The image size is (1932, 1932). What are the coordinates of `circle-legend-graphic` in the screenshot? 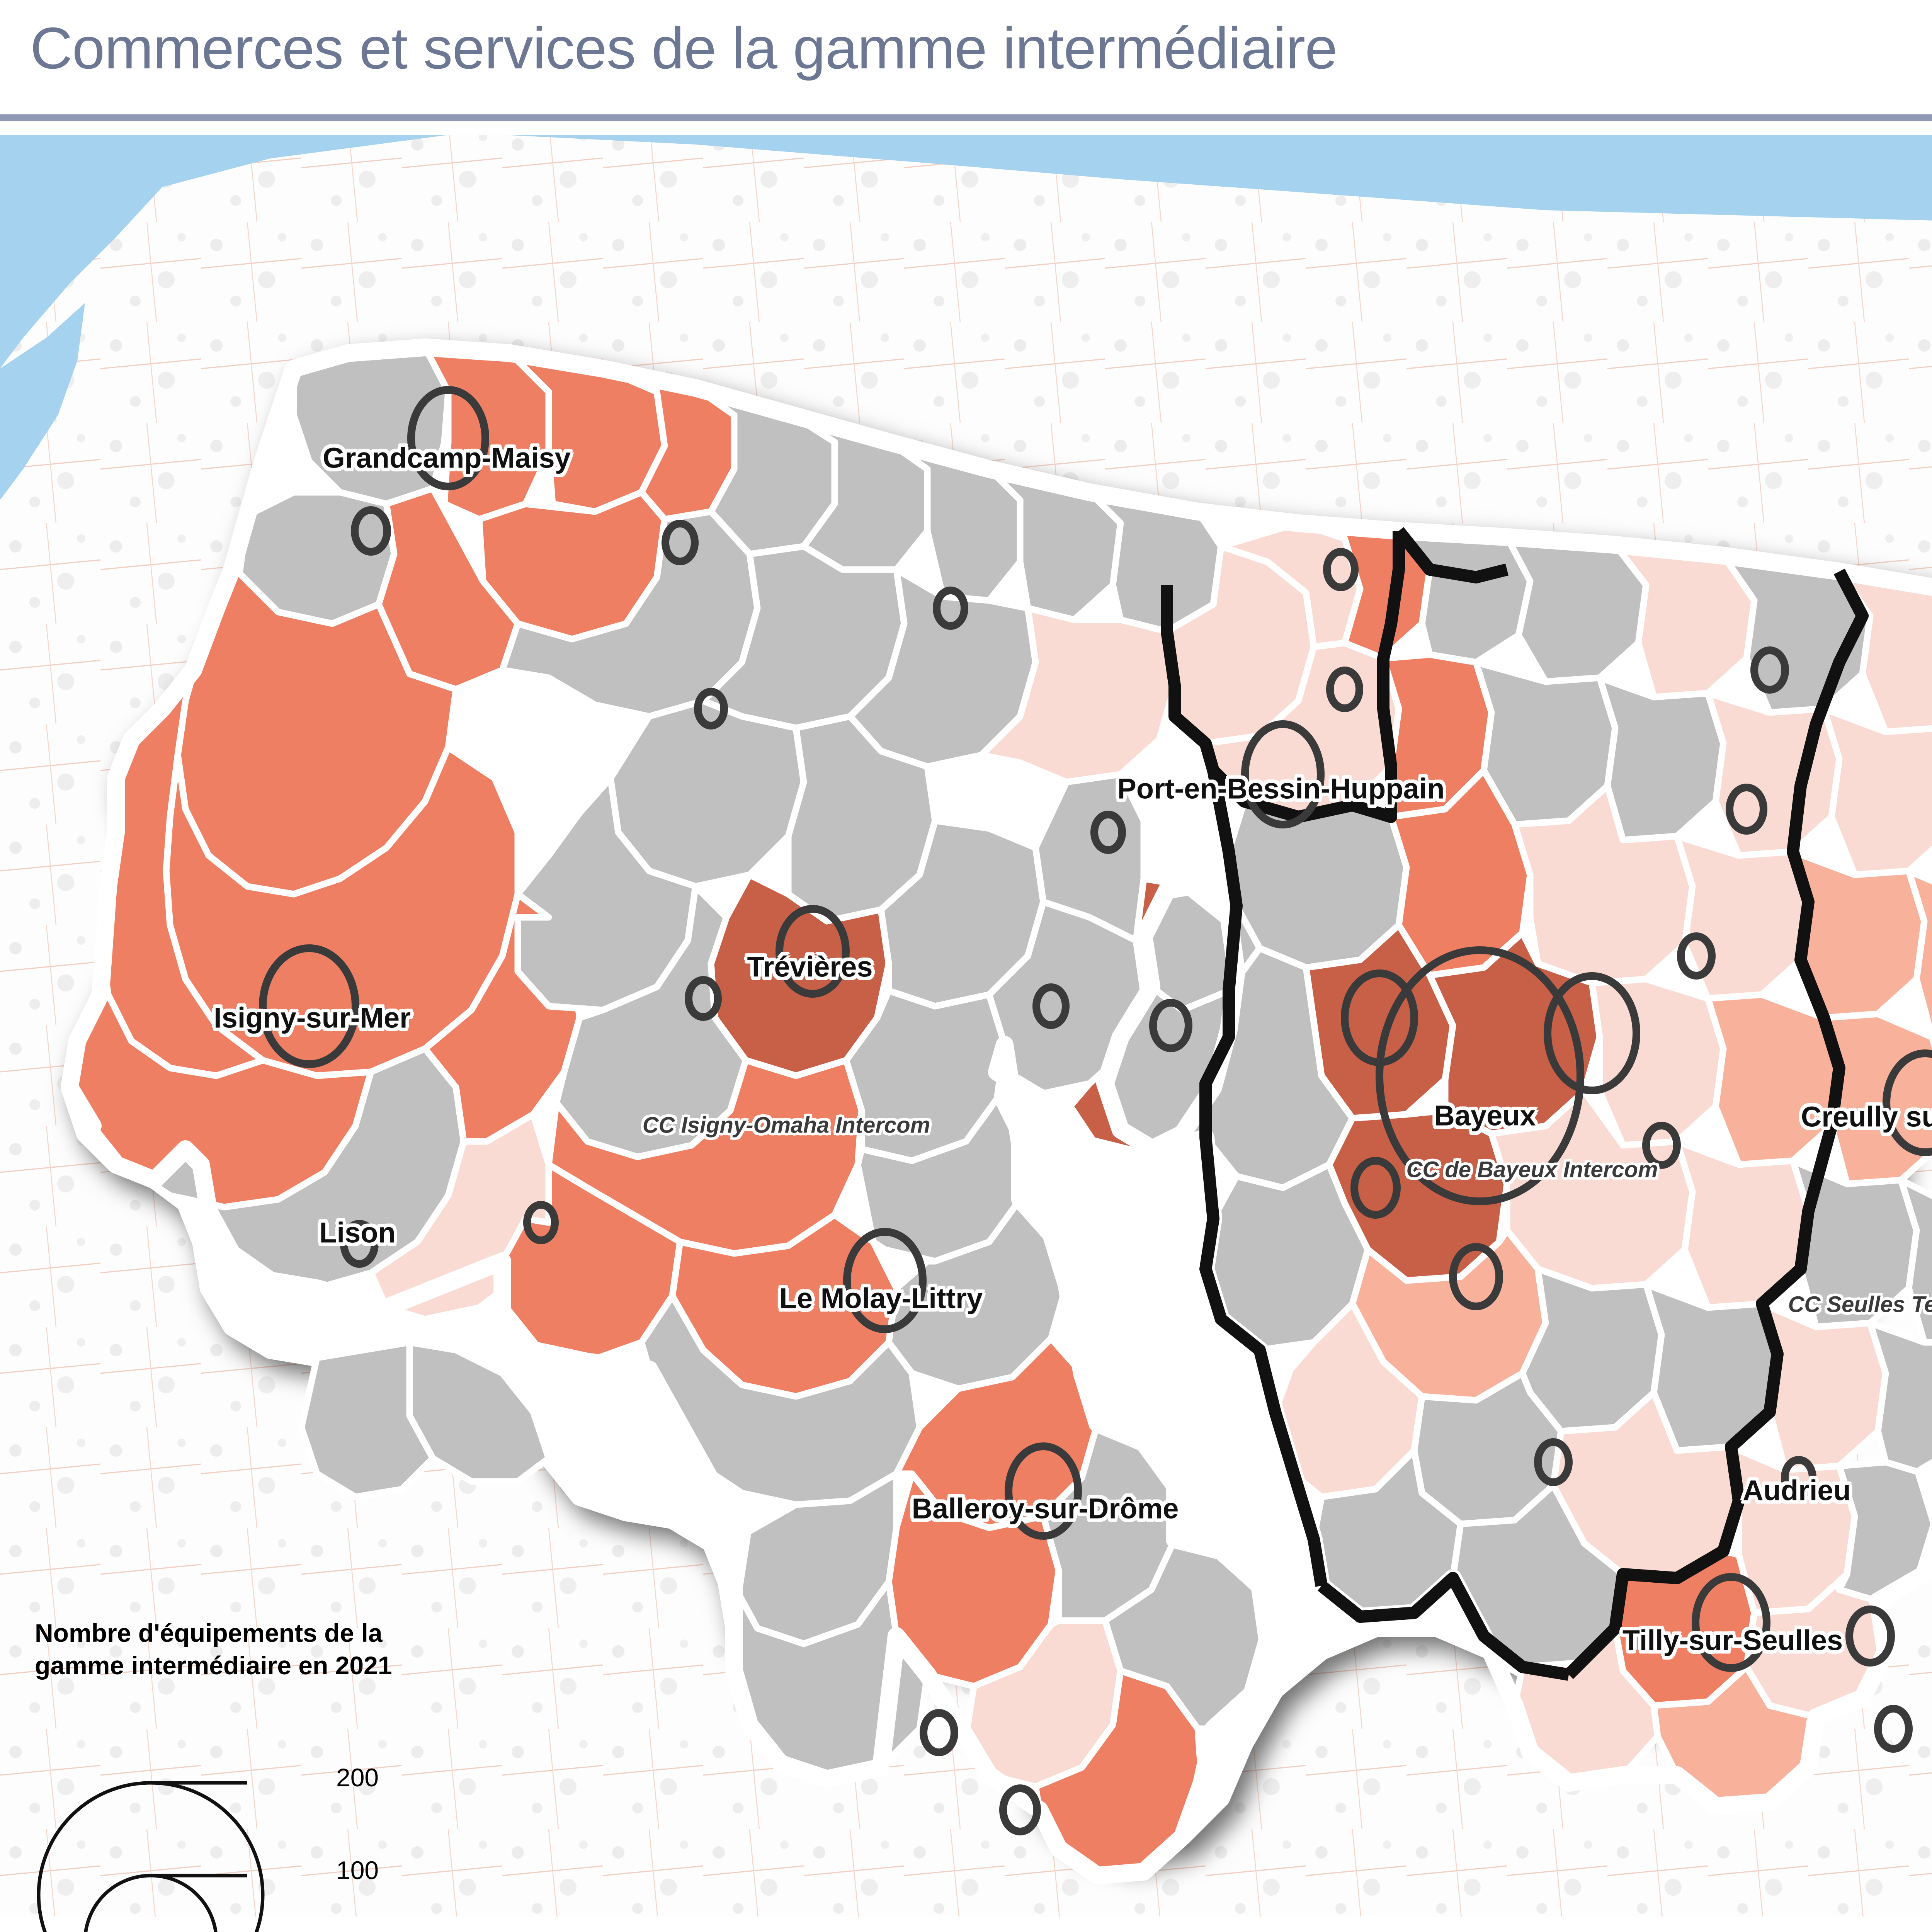 It's located at (182, 1817).